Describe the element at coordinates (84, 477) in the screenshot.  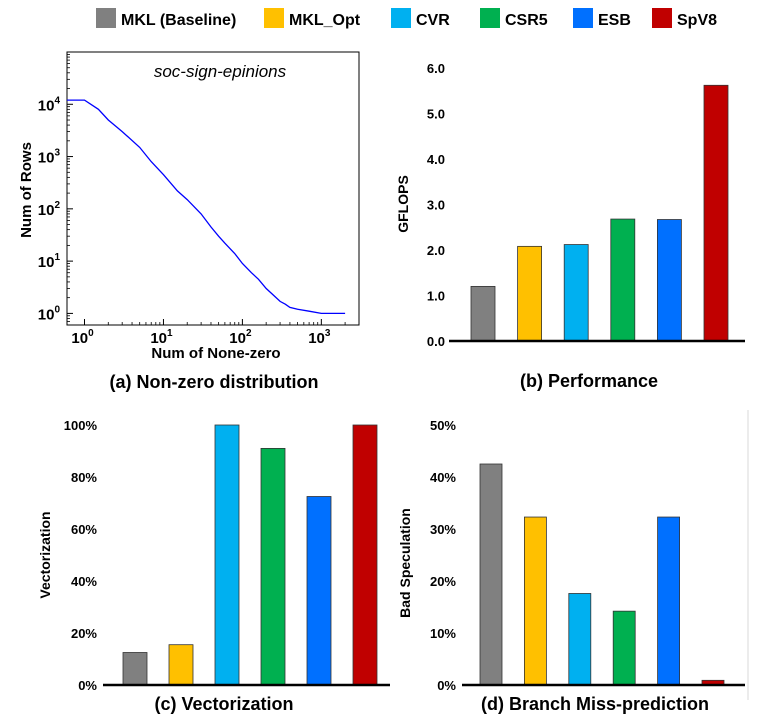
I see `y-tick-label: 80%` at that location.